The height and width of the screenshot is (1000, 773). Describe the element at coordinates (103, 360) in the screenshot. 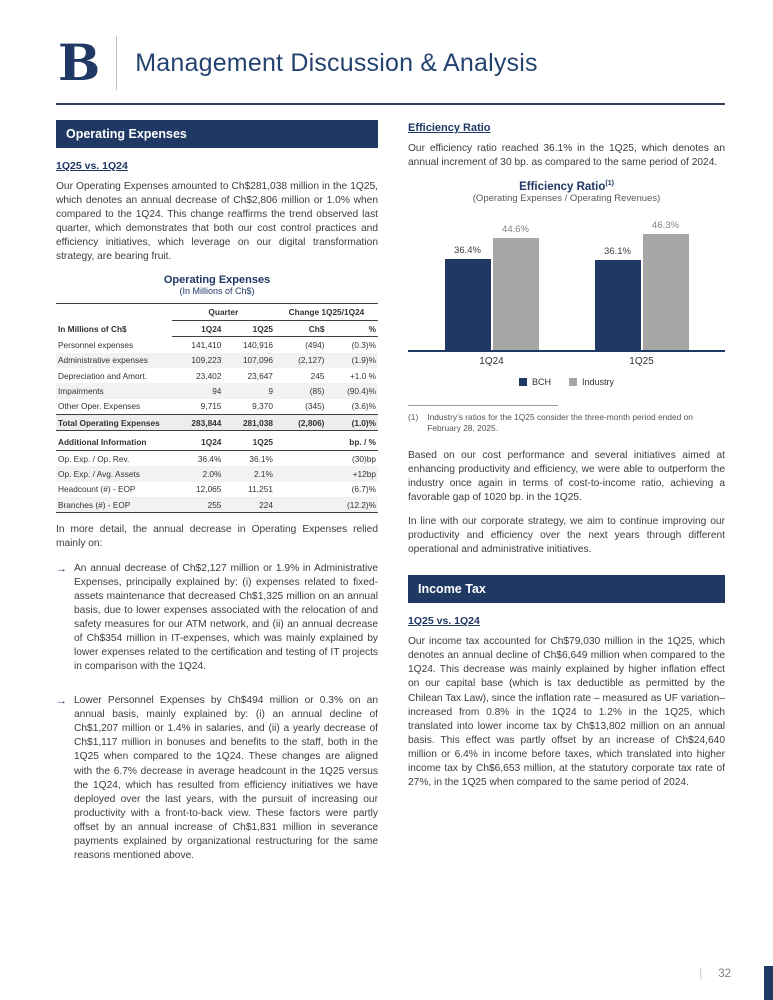

I see `table-cell: Administrative expenses` at that location.